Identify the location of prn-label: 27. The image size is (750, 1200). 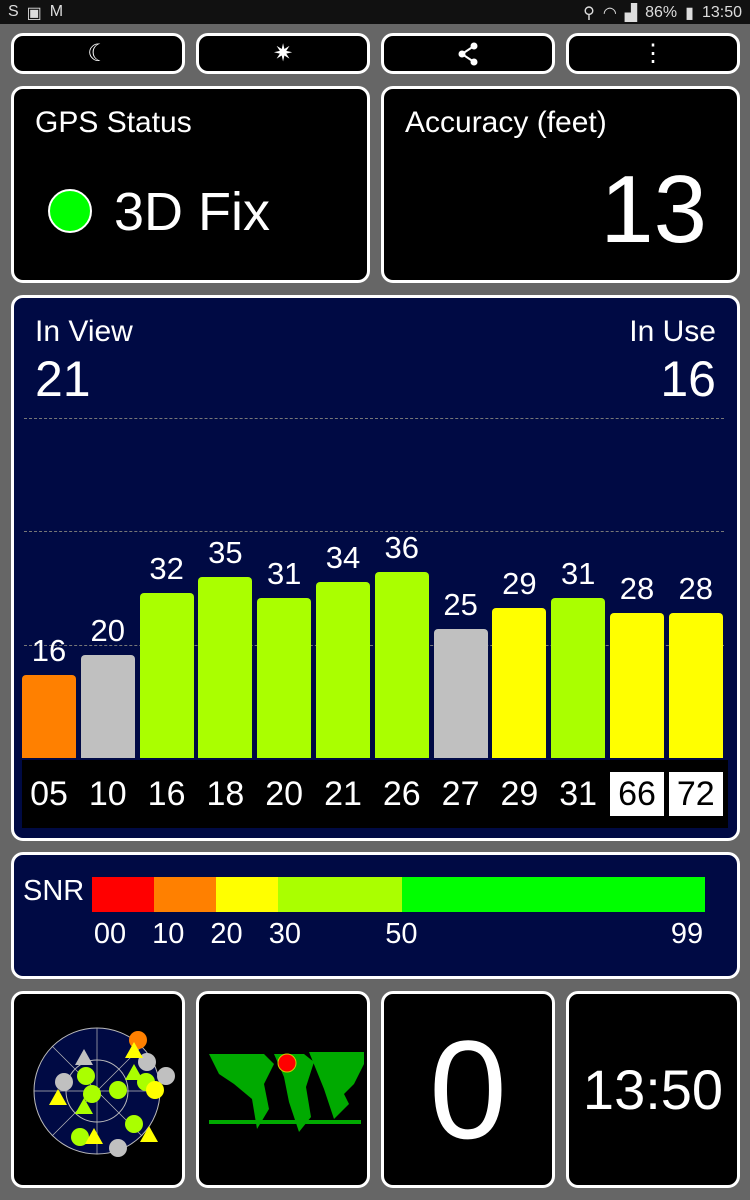
(460, 794).